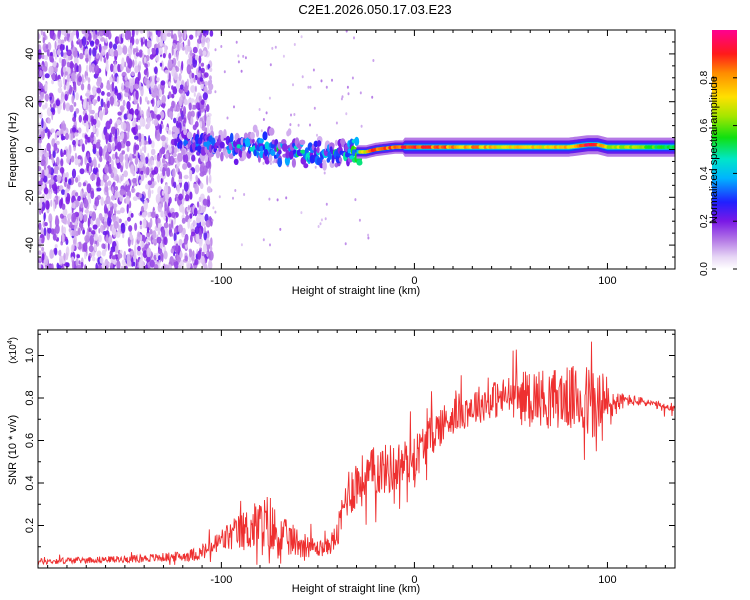  I want to click on colorbar-tick-label: 0.2, so click(704, 221).